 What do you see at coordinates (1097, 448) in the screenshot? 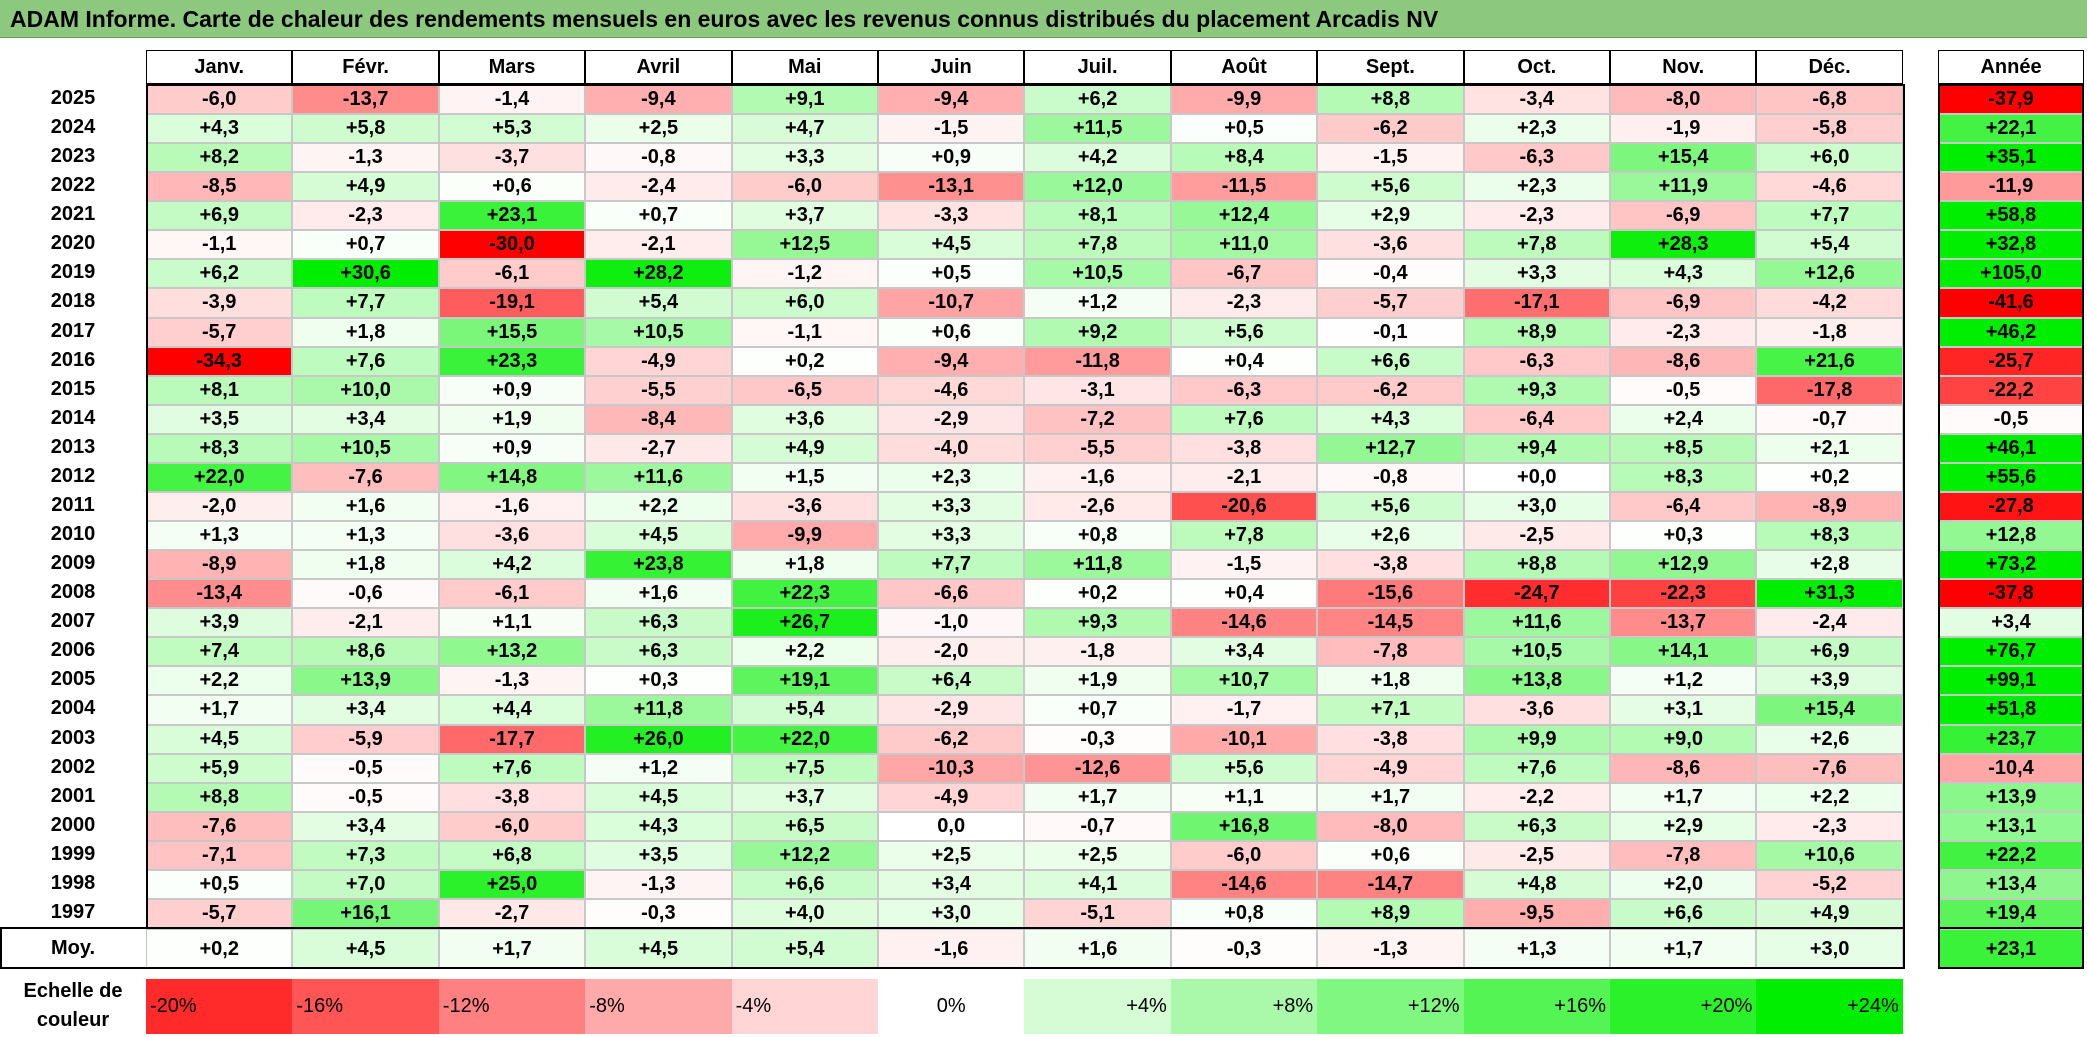
I see `heatmap-cell: -5,5` at bounding box center [1097, 448].